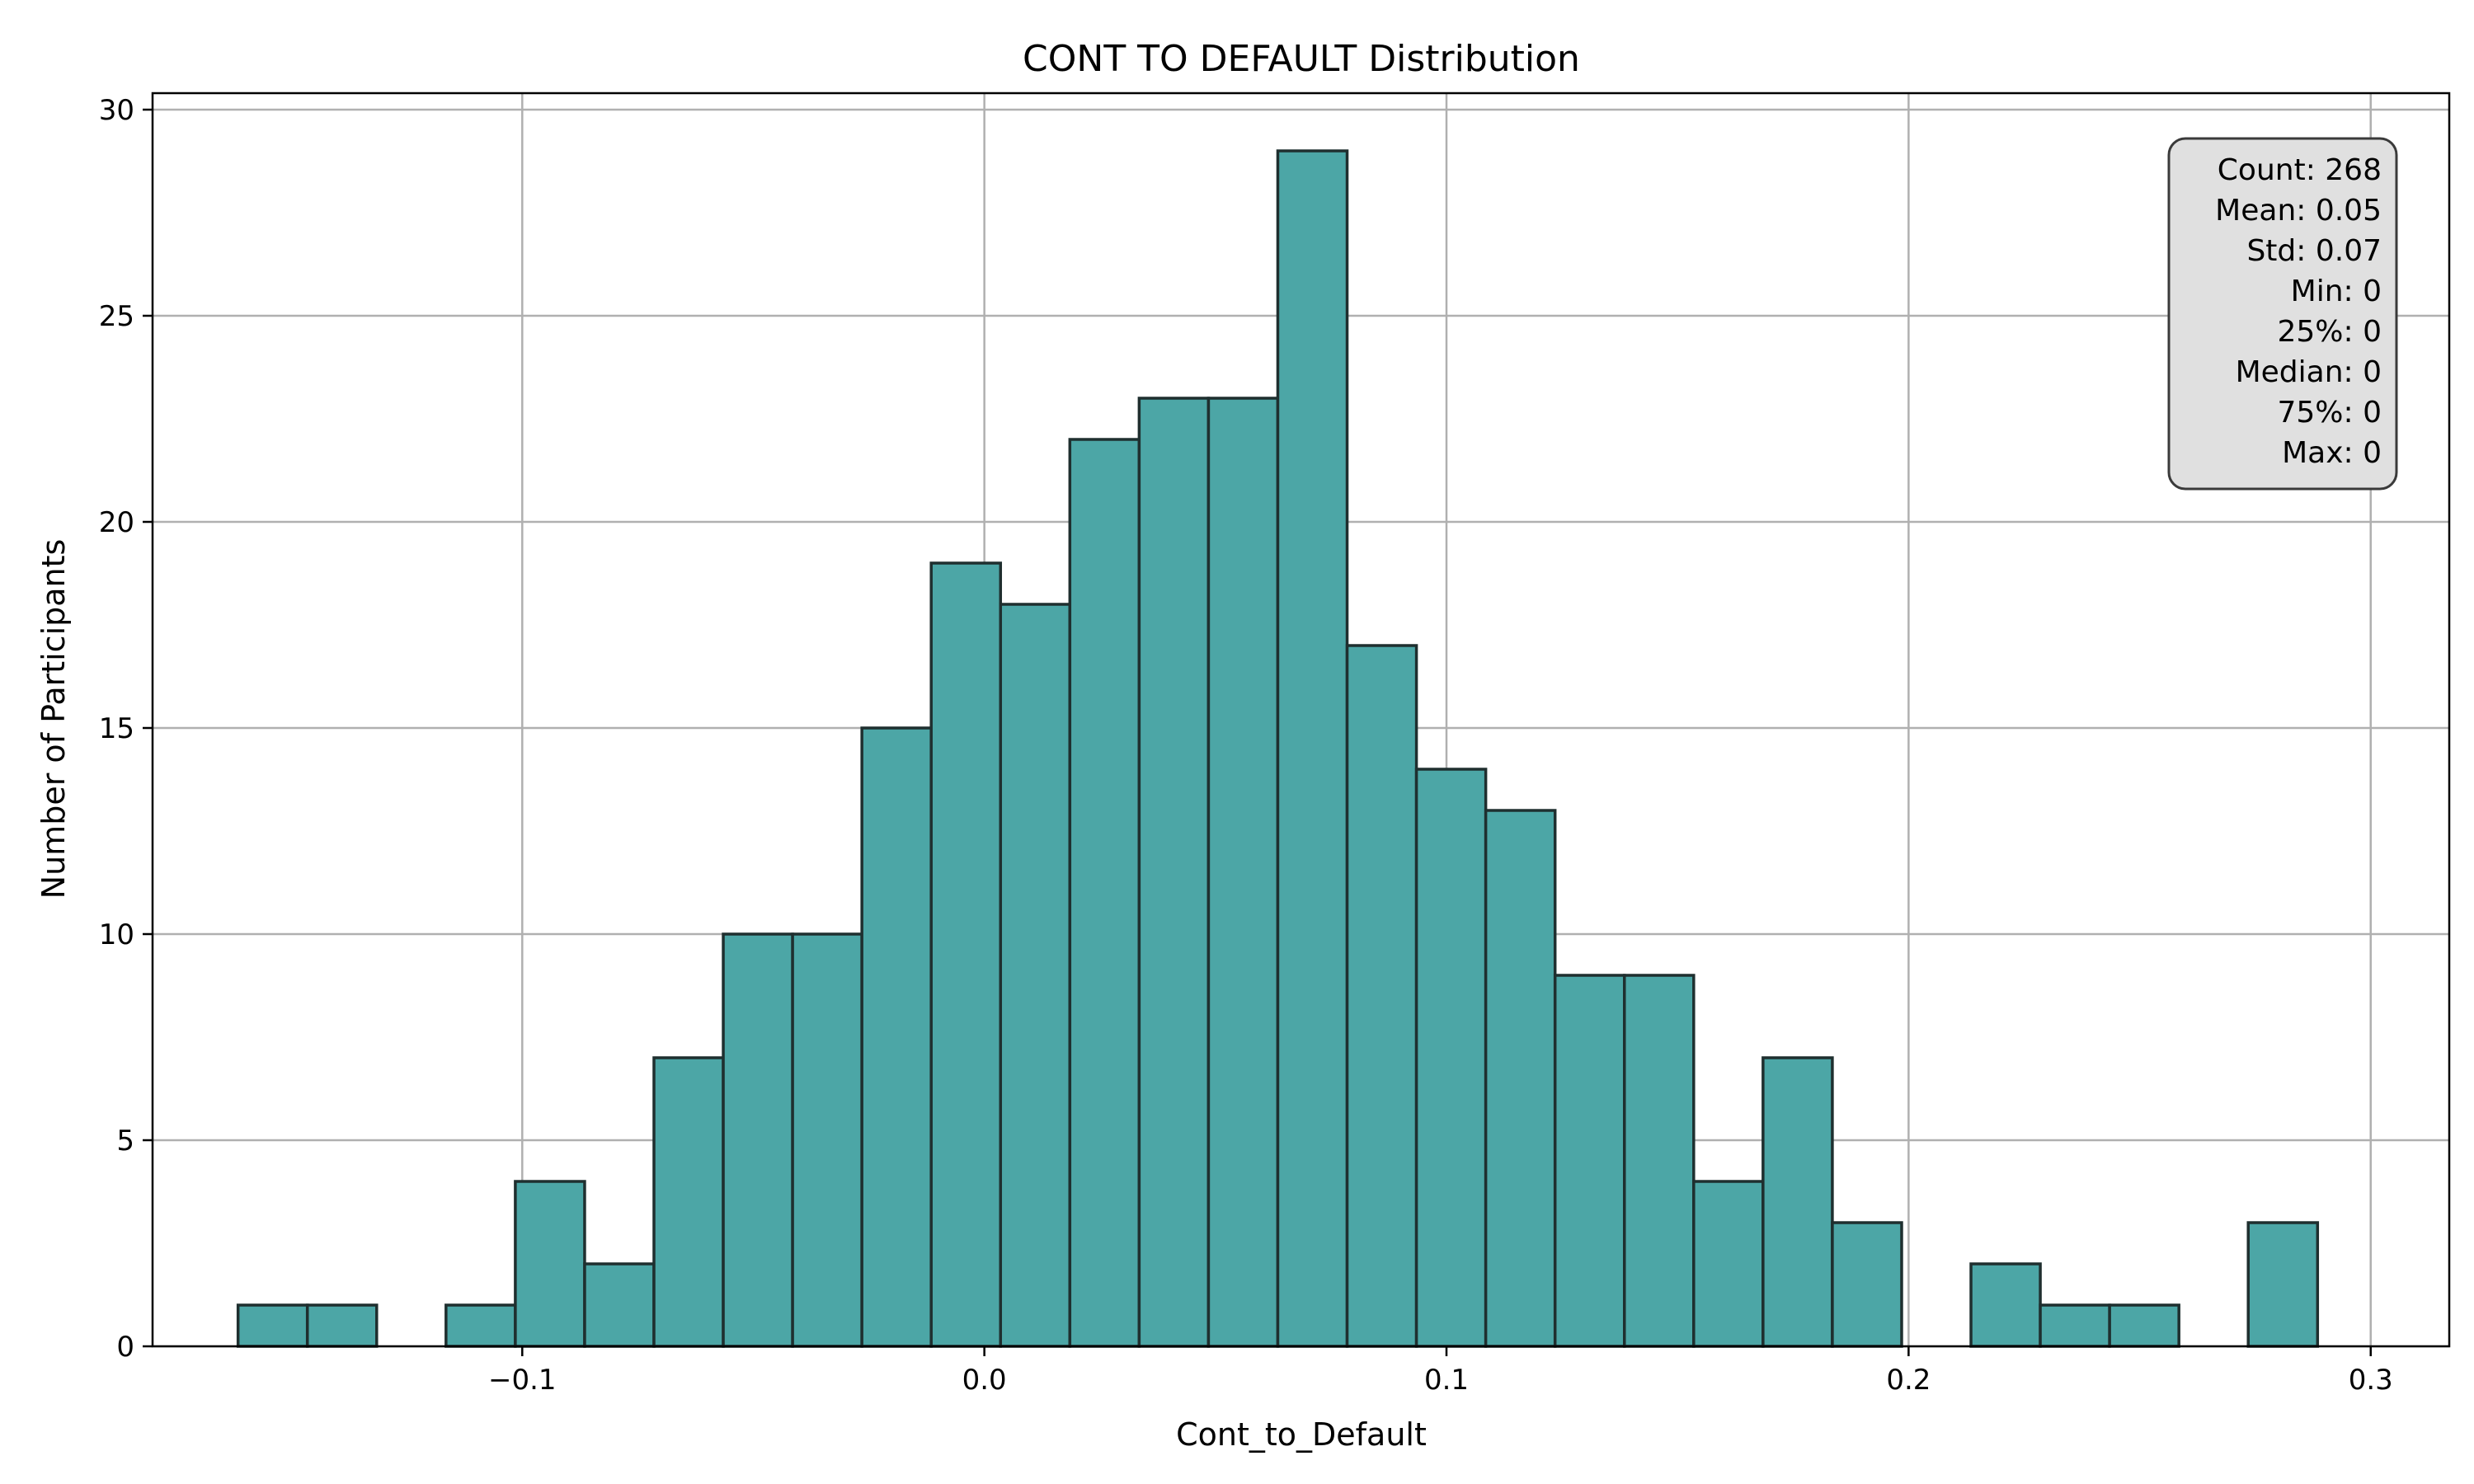  Describe the element at coordinates (2371, 1380) in the screenshot. I see `x-tick-label: 0.3` at that location.